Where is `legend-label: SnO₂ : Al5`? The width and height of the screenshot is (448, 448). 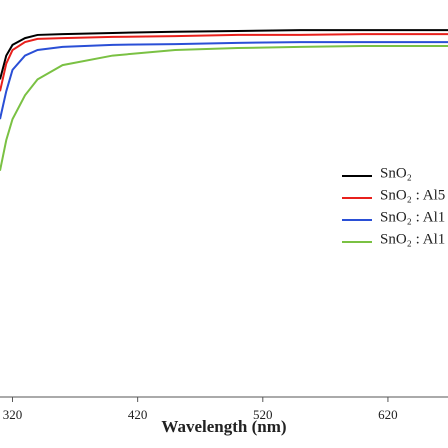
legend-label: SnO₂ : Al5 is located at coordinates (412, 195).